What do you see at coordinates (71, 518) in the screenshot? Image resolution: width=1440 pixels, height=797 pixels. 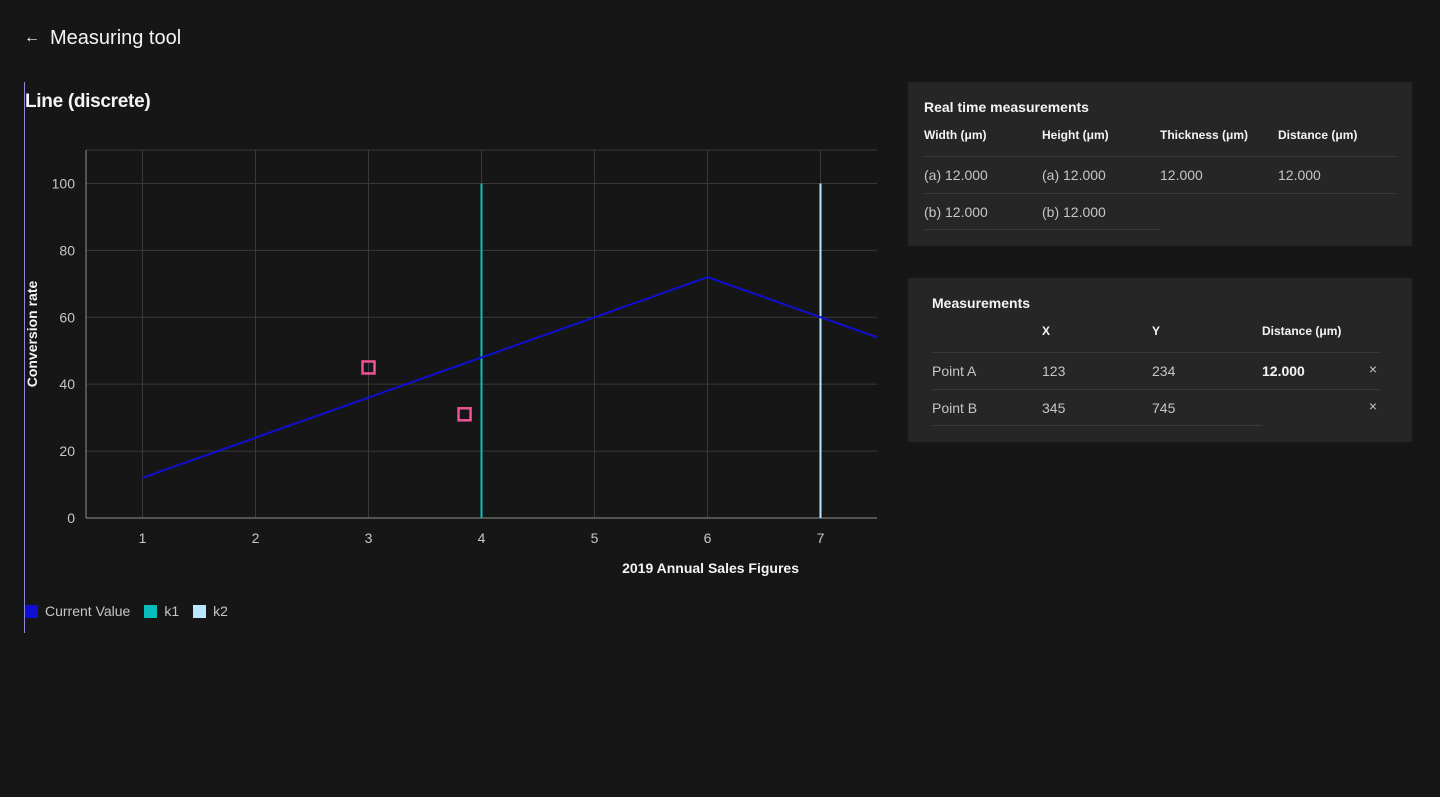 I see `y-tick-label: 0` at bounding box center [71, 518].